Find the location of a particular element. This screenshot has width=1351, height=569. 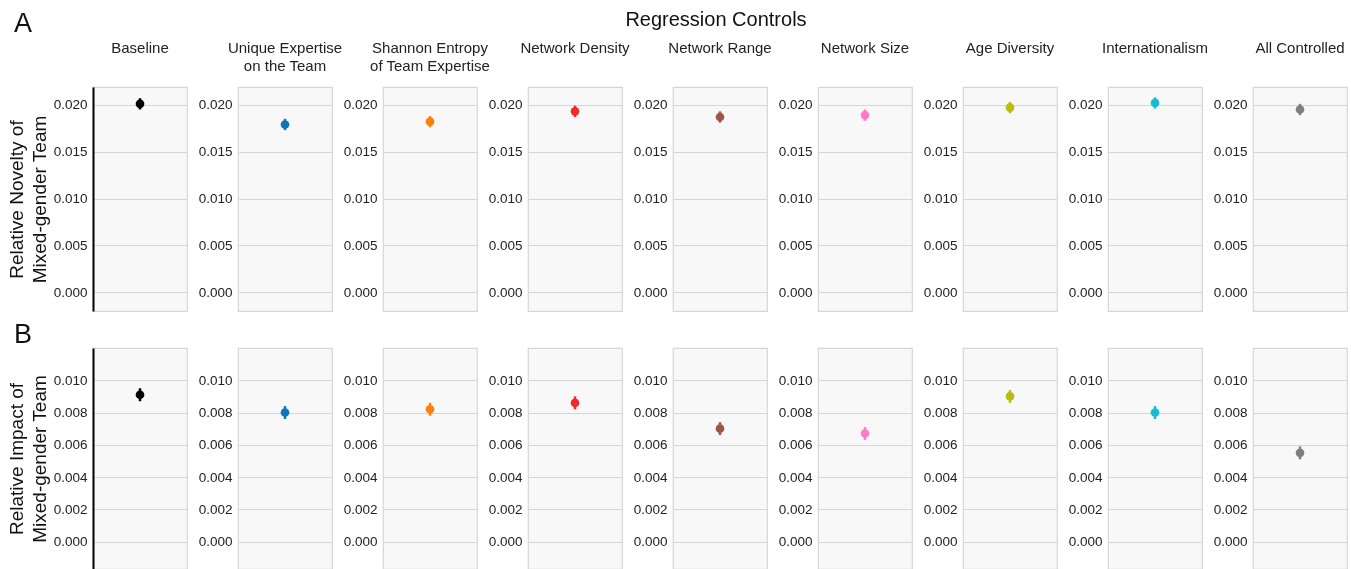

chart-title: Internationalism is located at coordinates (1155, 48).